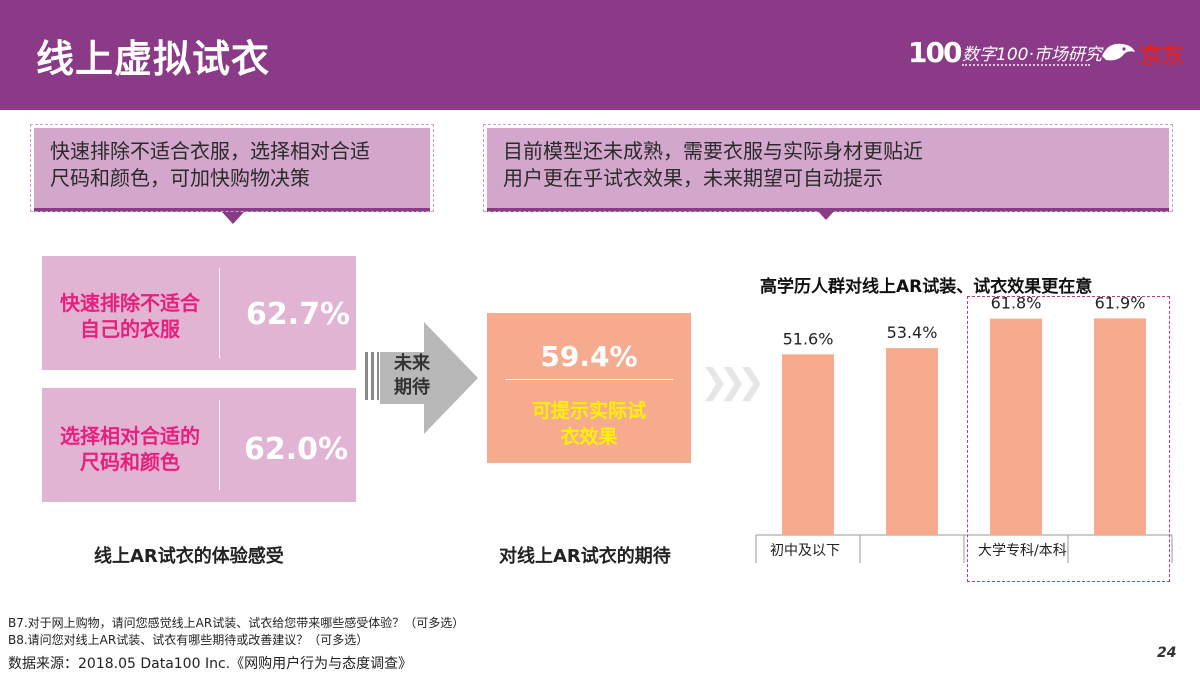 The width and height of the screenshot is (1200, 675). Describe the element at coordinates (693, 178) in the screenshot. I see `callout-right-line-2: 用户更在乎试衣效果，未来期望可自动提示` at that location.